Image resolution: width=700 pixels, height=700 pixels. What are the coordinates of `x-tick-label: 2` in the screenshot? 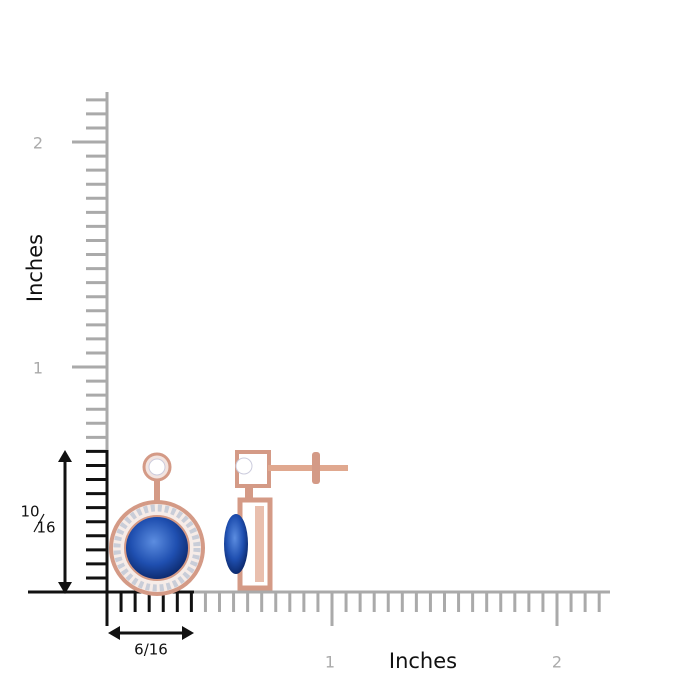 It's located at (557, 662).